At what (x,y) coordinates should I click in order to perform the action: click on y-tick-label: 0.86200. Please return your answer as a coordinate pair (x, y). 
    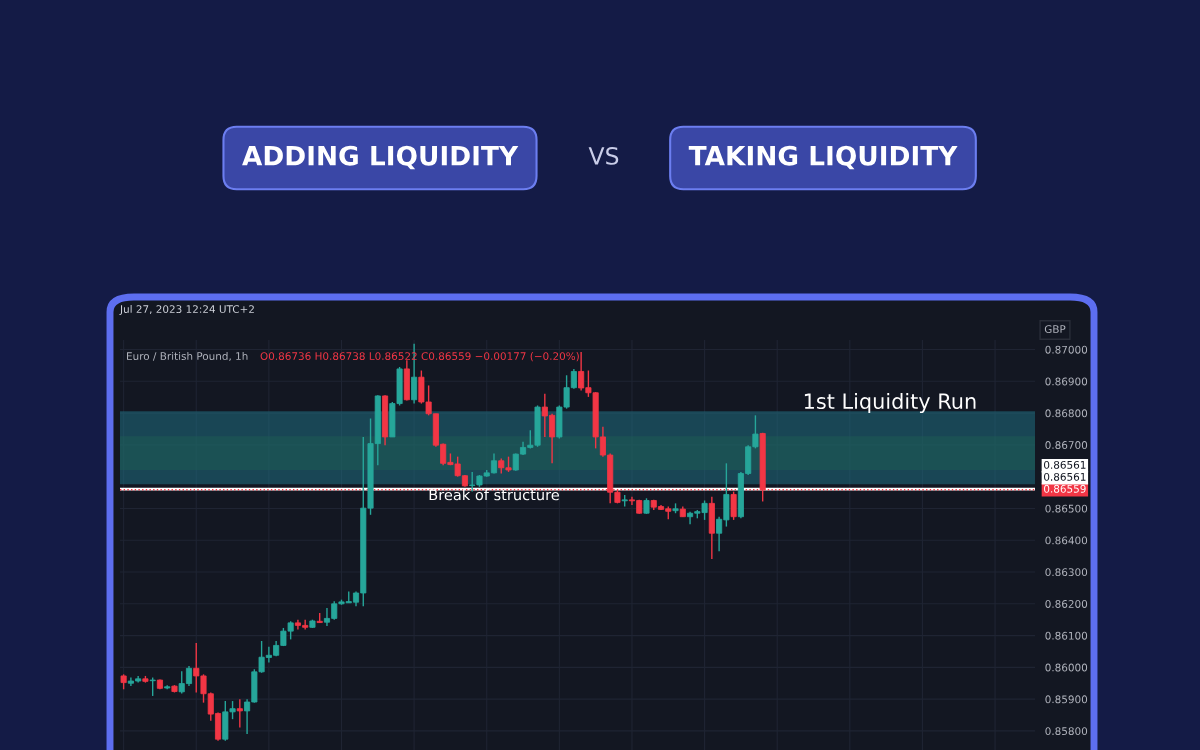
    Looking at the image, I should click on (1066, 604).